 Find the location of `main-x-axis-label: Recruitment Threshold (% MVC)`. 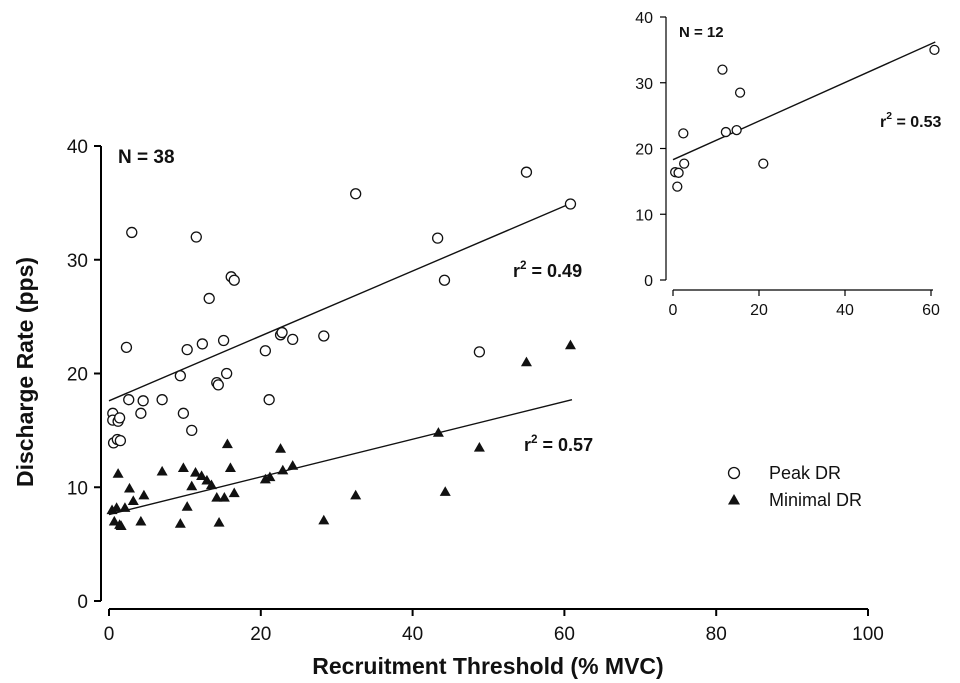

main-x-axis-label: Recruitment Threshold (% MVC) is located at coordinates (487, 666).